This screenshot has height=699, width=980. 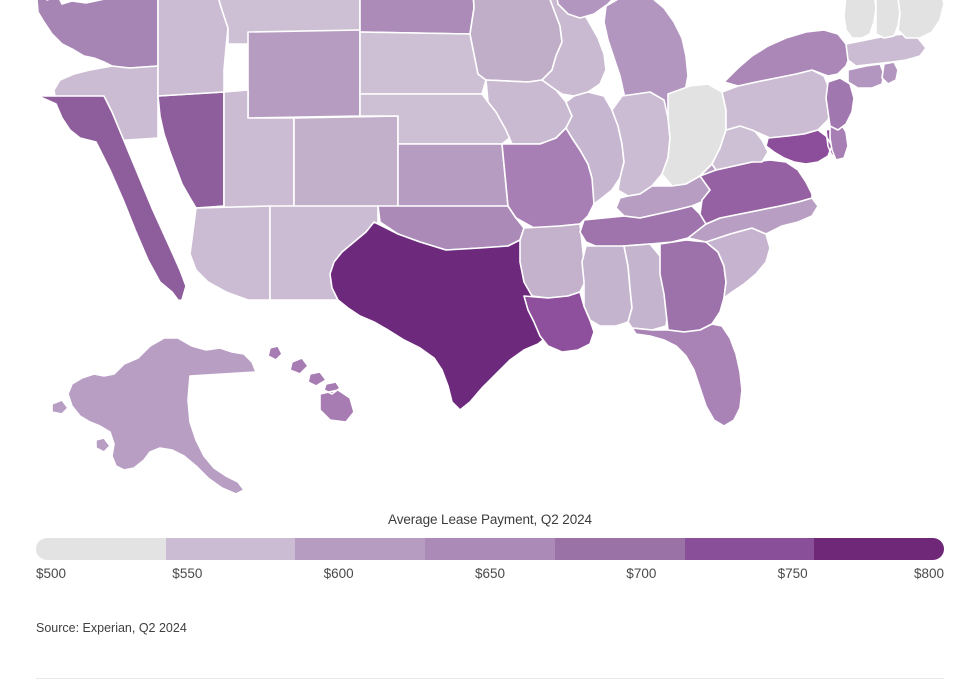 I want to click on state-kansas, so click(x=453, y=176).